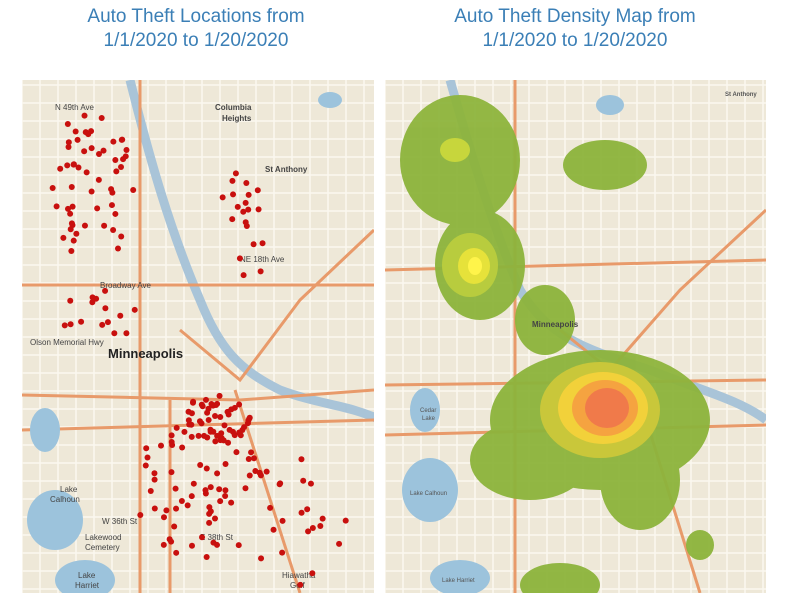 This screenshot has width=791, height=593. What do you see at coordinates (196, 40) in the screenshot?
I see `left-title: 1/1/2020 to 1/20/2020` at bounding box center [196, 40].